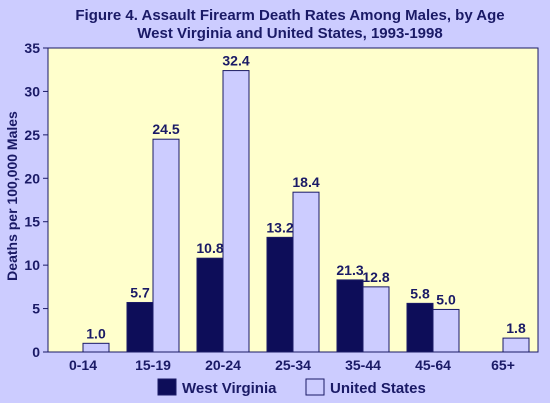 This screenshot has width=550, height=403. What do you see at coordinates (96, 333) in the screenshot?
I see `data-label: 1.0` at bounding box center [96, 333].